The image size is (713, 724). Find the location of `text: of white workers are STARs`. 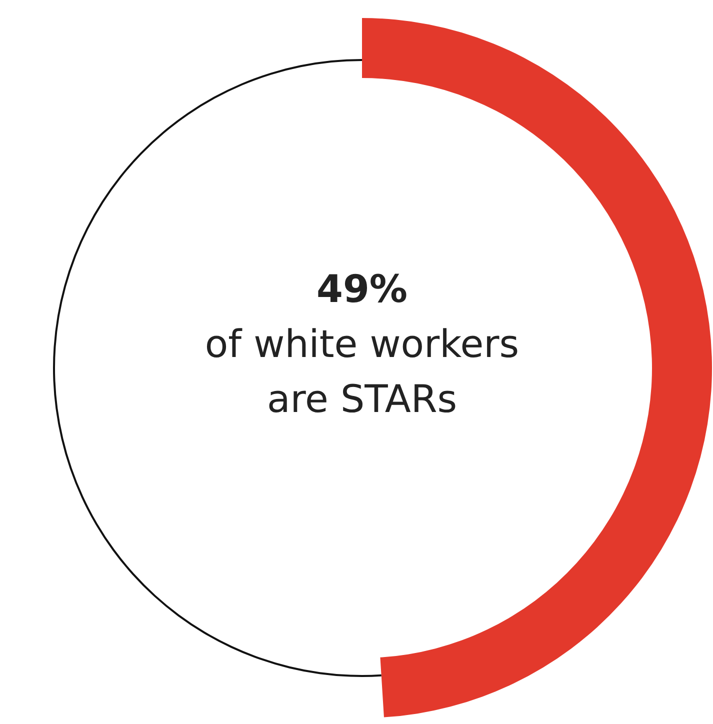

text: of white workers are STARs is located at coordinates (362, 372).